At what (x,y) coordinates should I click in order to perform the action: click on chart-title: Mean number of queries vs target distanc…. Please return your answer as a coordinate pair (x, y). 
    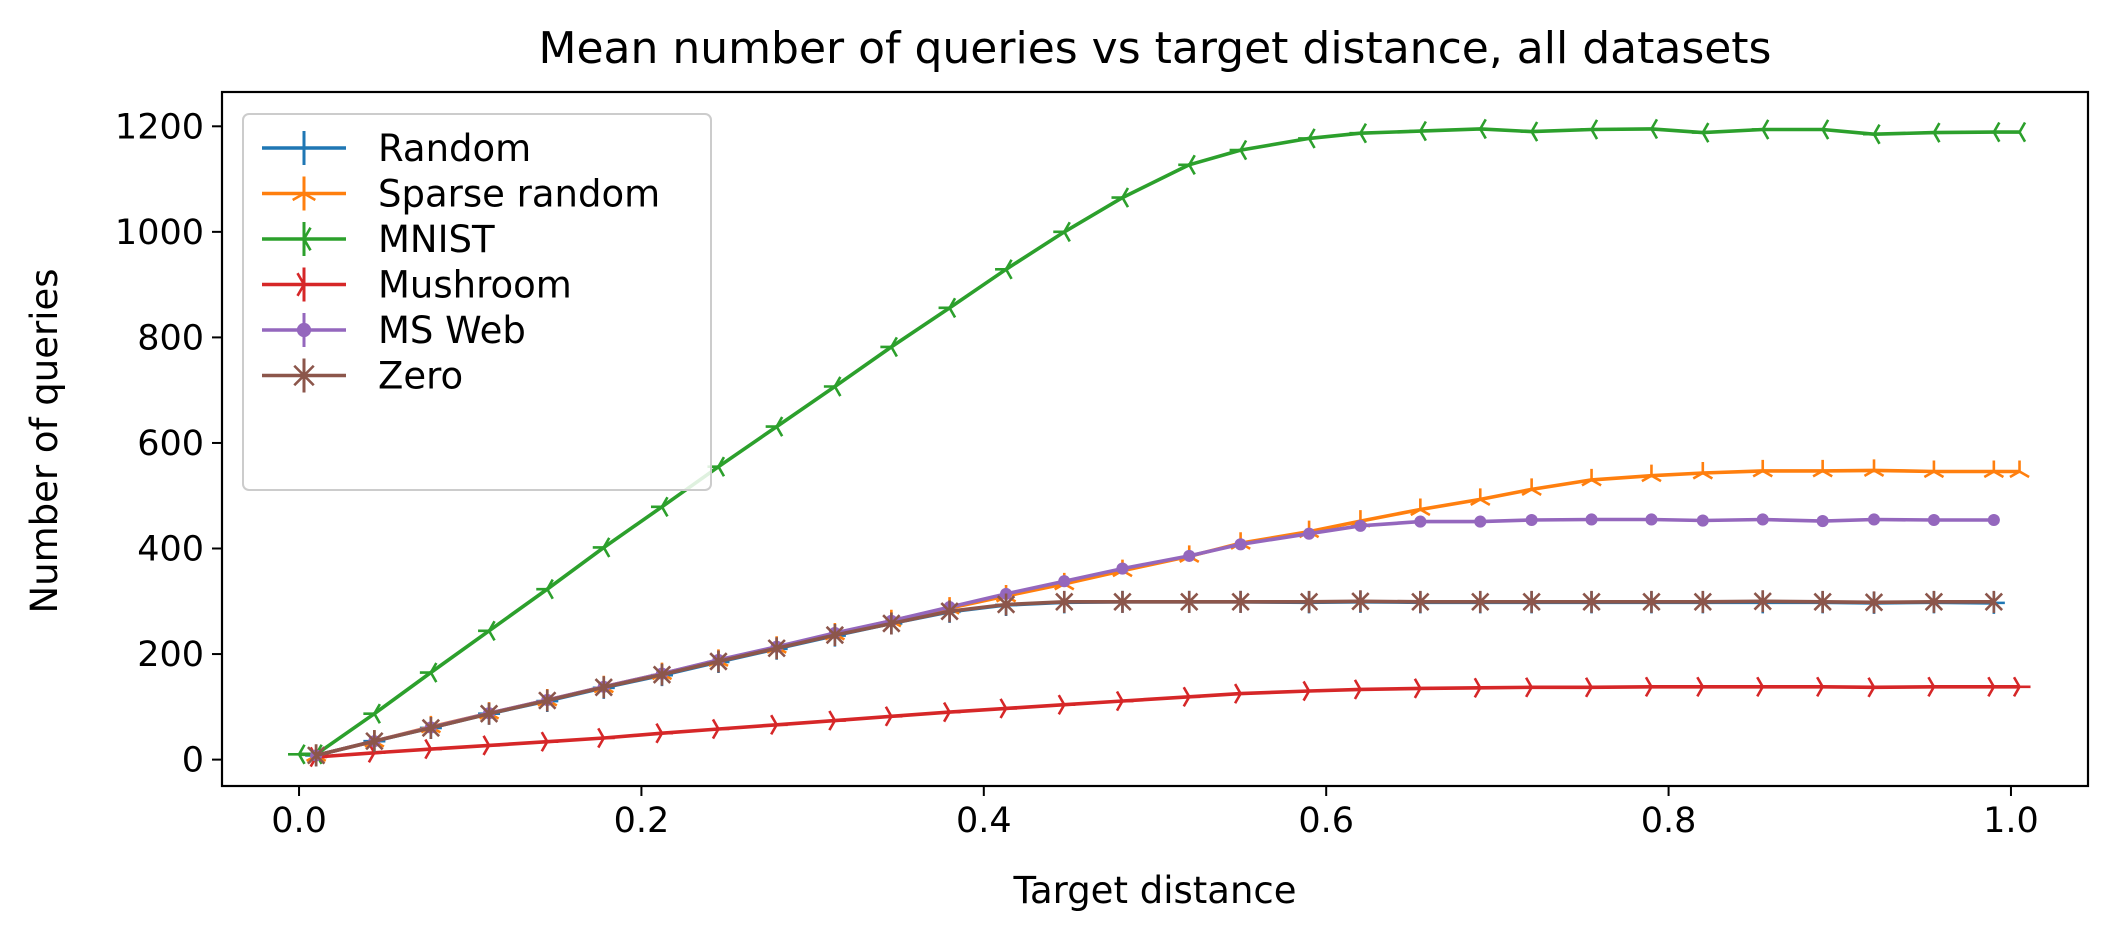
    Looking at the image, I should click on (1155, 48).